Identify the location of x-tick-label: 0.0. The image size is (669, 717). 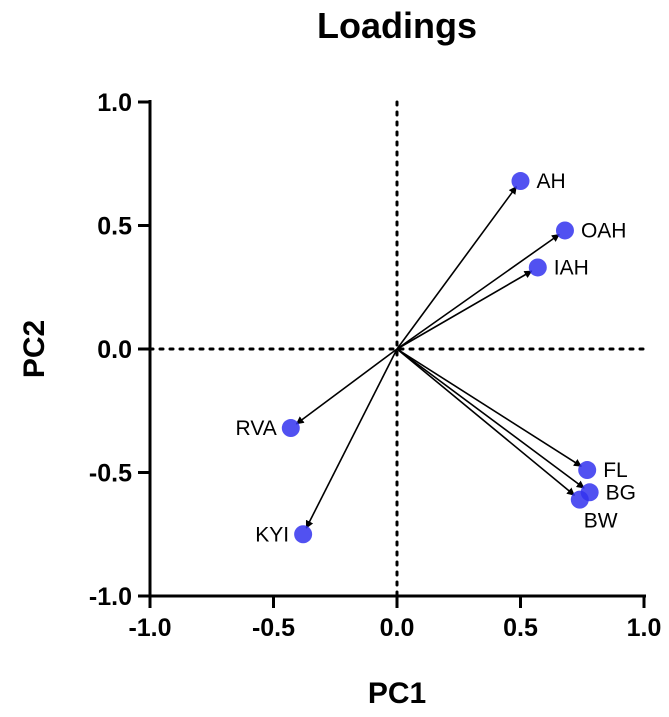
(397, 628).